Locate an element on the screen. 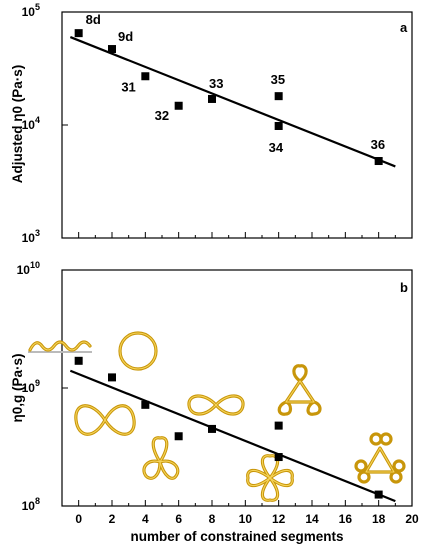 This screenshot has width=424, height=550. x-tick-label: 6 is located at coordinates (178, 519).